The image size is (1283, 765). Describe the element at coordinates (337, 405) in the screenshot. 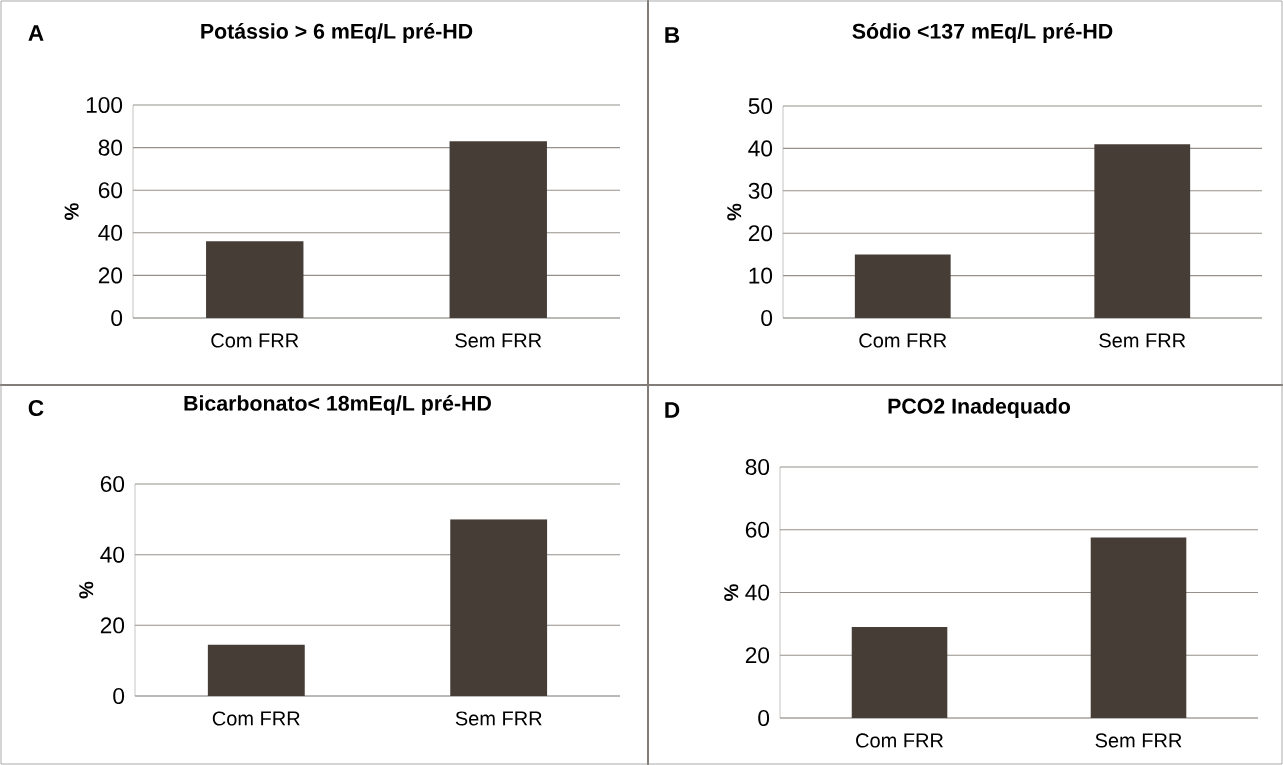

I see `chart-title: Bicarbonato< 18mEq/L pré-HD` at that location.